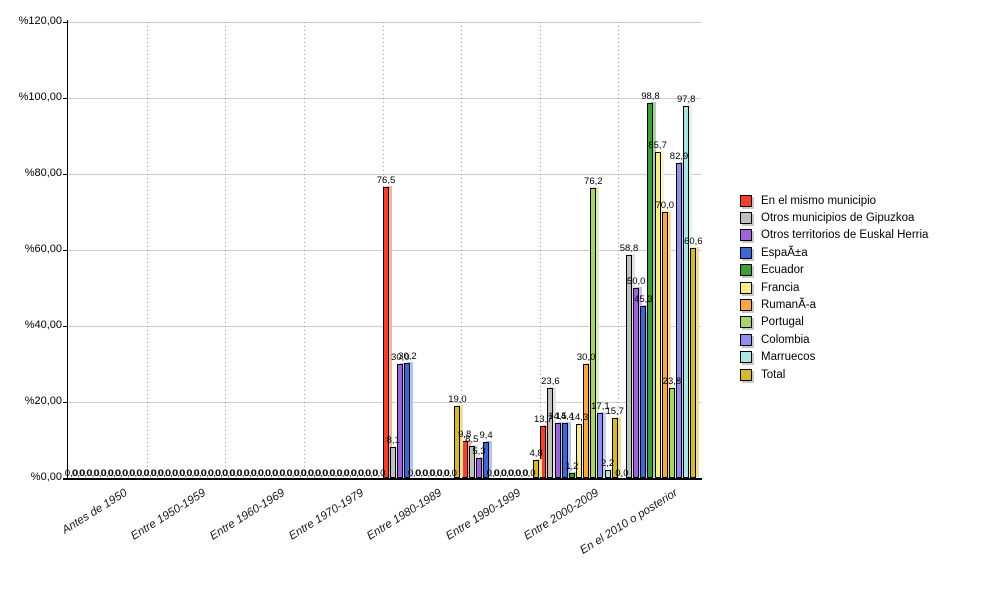 This screenshot has height=600, width=1000. Describe the element at coordinates (564, 417) in the screenshot. I see `bar-value-label: 14,4` at that location.